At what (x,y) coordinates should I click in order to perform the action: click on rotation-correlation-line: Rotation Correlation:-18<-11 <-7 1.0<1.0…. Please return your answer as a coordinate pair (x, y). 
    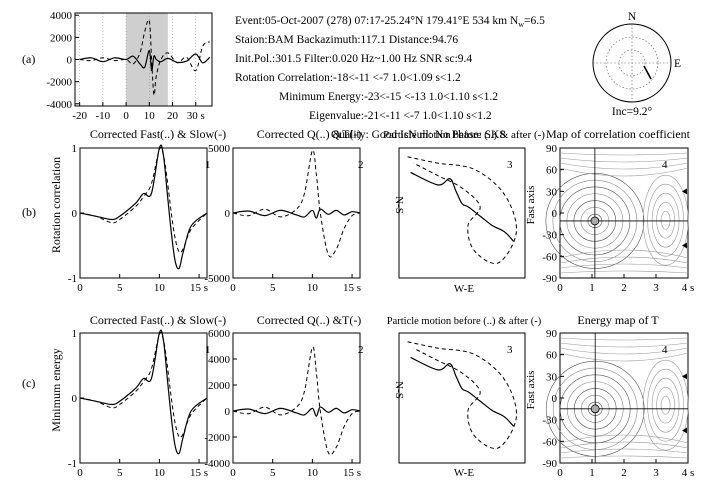
    Looking at the image, I should click on (348, 78).